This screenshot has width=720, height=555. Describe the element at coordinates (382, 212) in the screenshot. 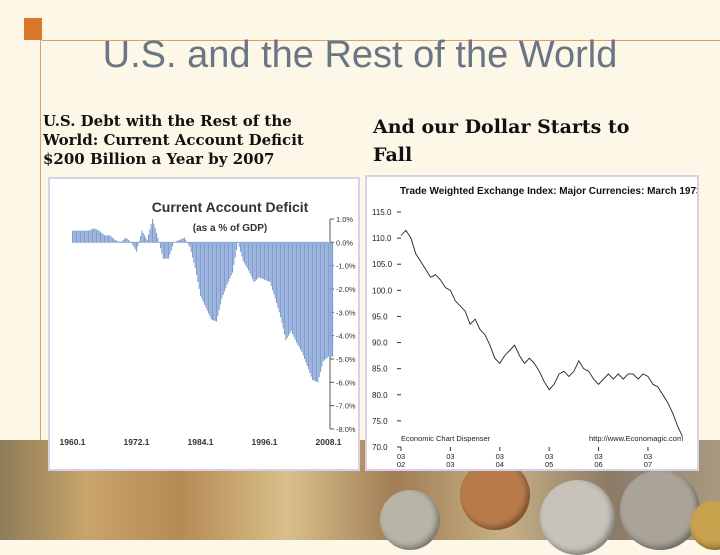

I see `y-tick-label: 115.0` at that location.